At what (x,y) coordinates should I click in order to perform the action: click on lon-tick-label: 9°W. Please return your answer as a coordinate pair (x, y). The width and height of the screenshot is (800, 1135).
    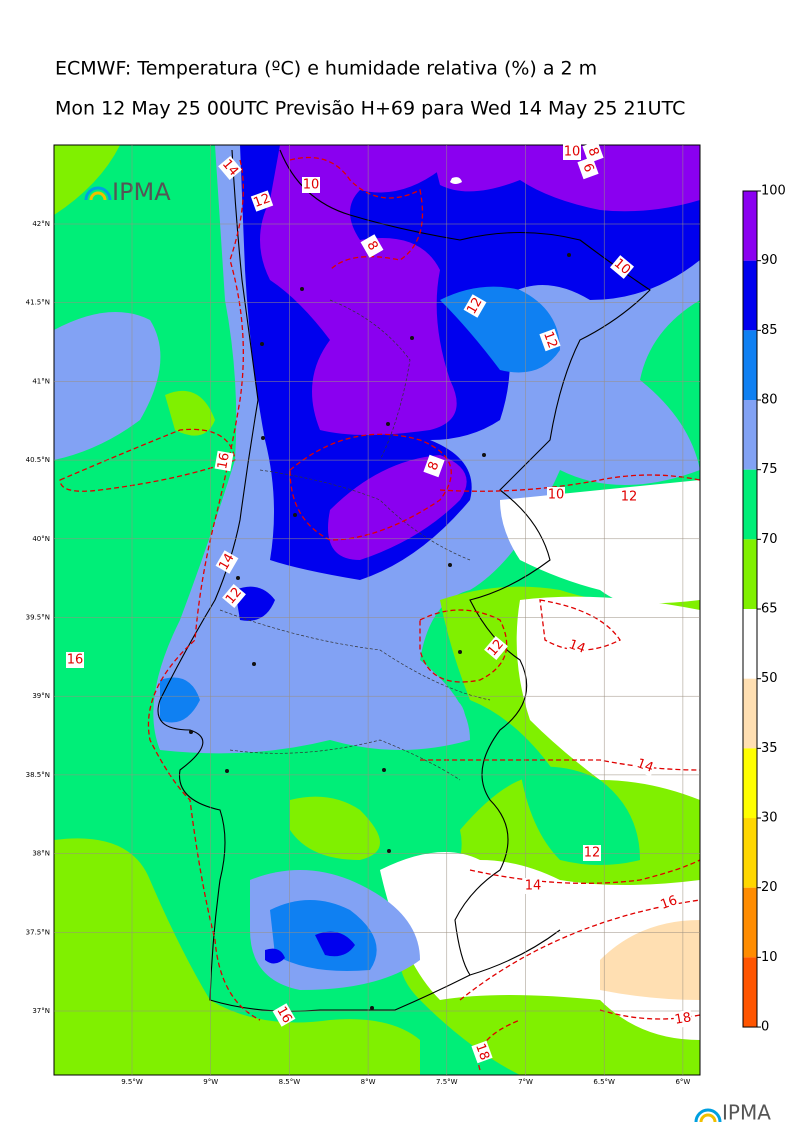
    Looking at the image, I should click on (210, 1082).